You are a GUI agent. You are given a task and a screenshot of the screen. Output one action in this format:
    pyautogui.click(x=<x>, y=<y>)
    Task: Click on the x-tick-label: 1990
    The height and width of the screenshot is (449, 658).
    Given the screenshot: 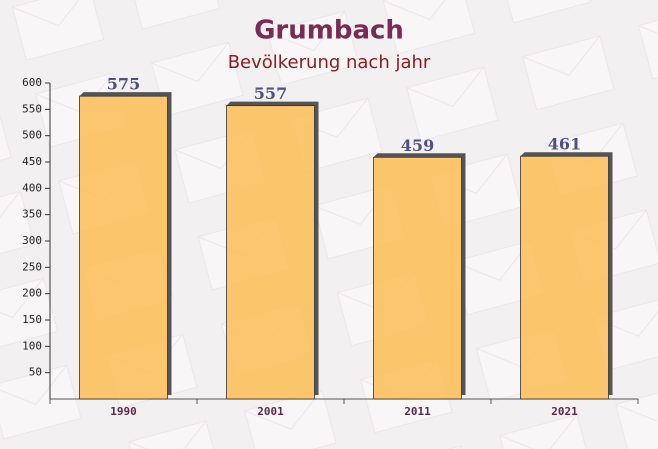 What is the action you would take?
    pyautogui.click(x=123, y=411)
    